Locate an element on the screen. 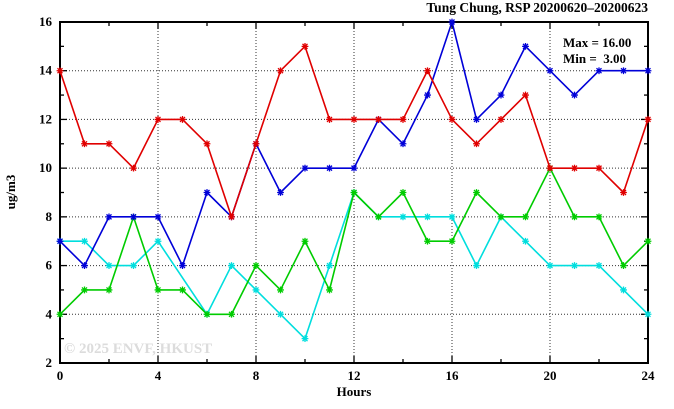 This screenshot has width=674, height=409. x-tick-label: 4 is located at coordinates (158, 375).